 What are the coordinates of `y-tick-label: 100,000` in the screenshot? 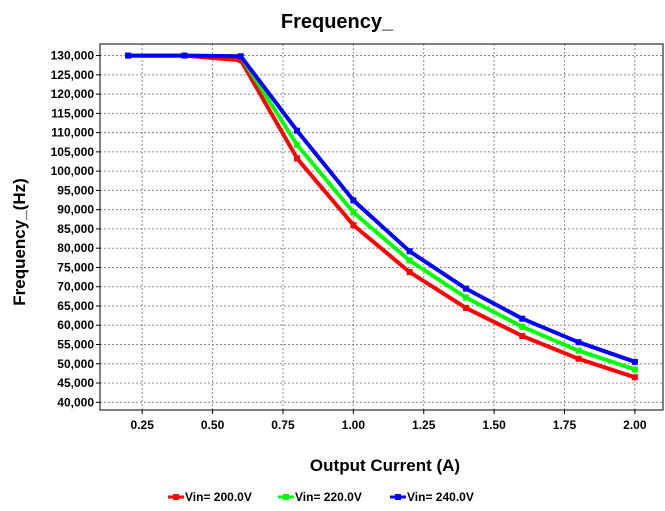 It's located at (73, 171).